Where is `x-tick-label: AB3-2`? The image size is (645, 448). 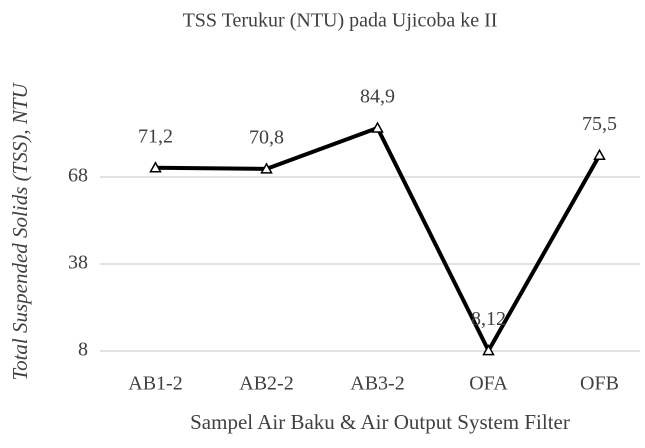
x-tick-label: AB3-2 is located at coordinates (377, 384).